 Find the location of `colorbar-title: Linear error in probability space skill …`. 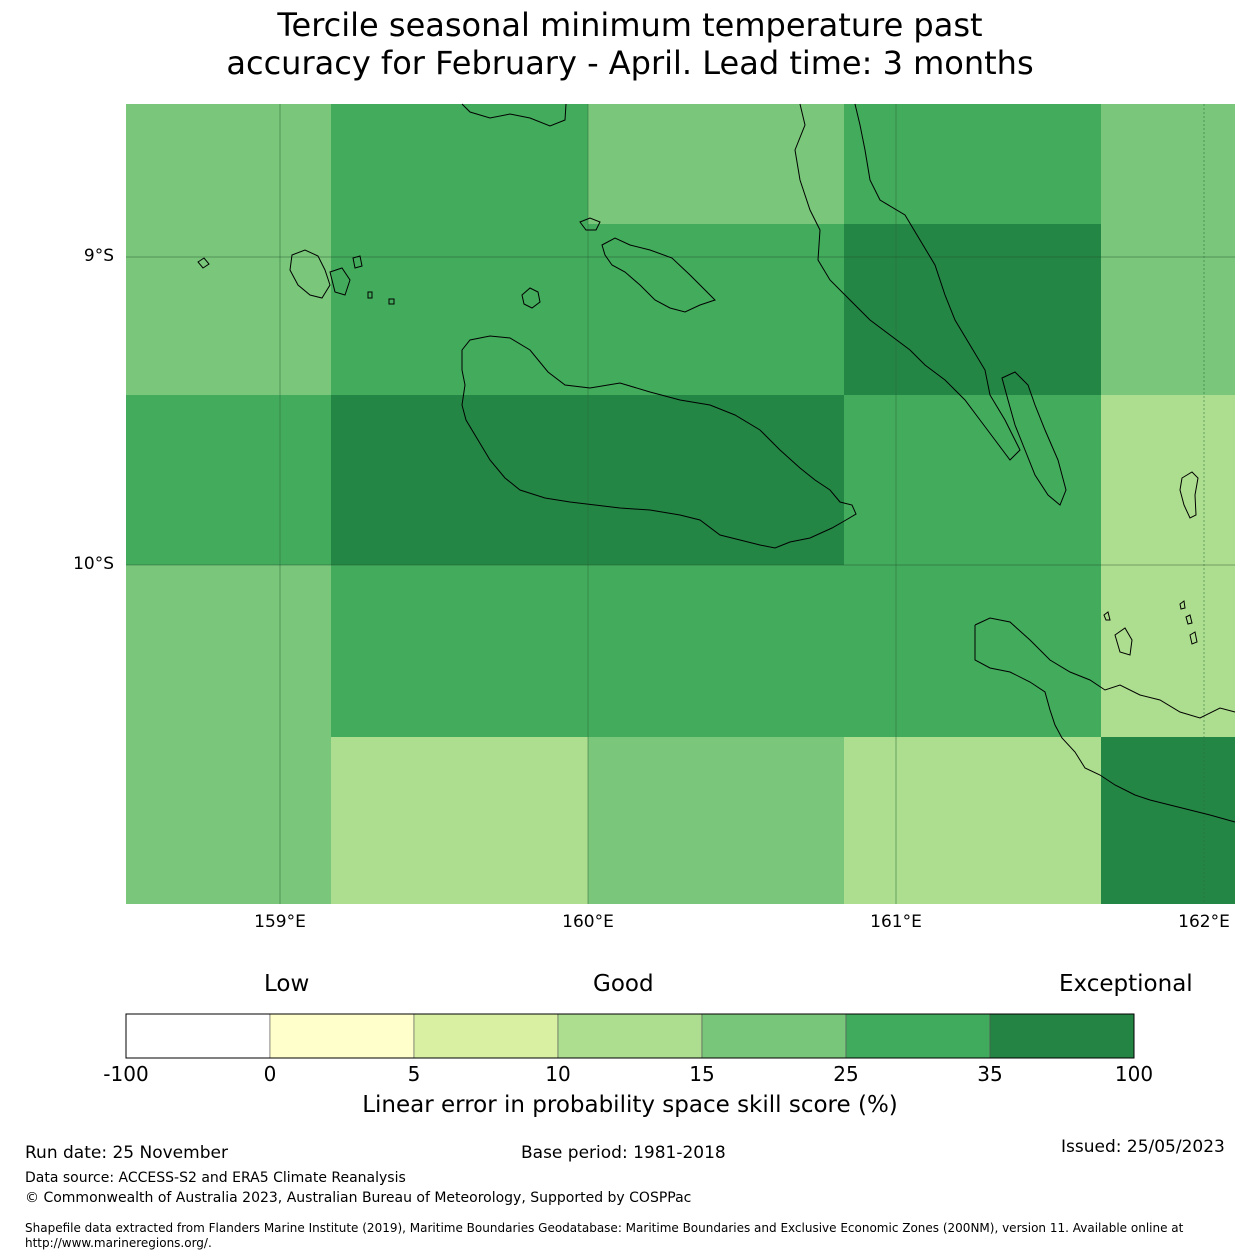

colorbar-title: Linear error in probability space skill … is located at coordinates (630, 1105).